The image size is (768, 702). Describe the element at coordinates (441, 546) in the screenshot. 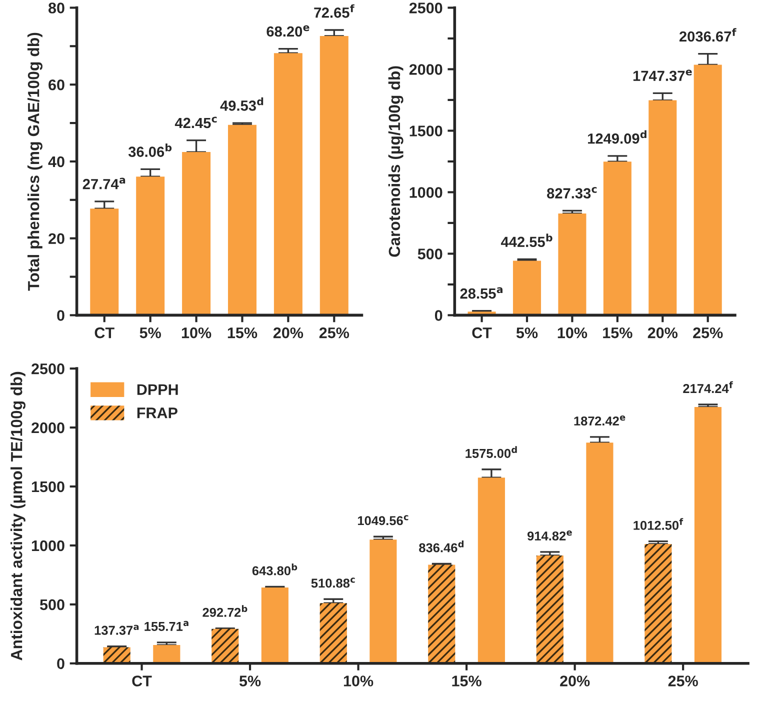

I see `data-label: 836.46$^{d}$` at that location.